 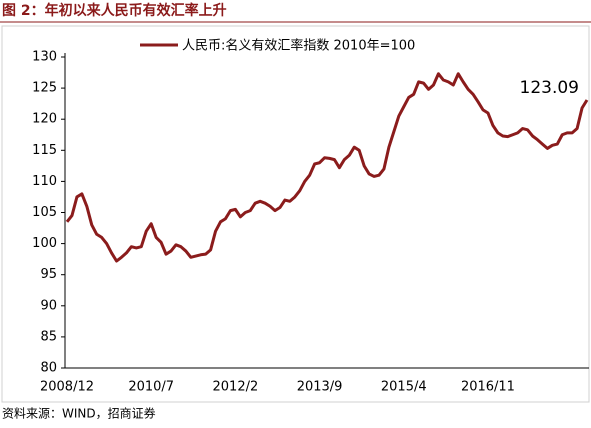 I want to click on data-label: 123.09, so click(x=549, y=88).